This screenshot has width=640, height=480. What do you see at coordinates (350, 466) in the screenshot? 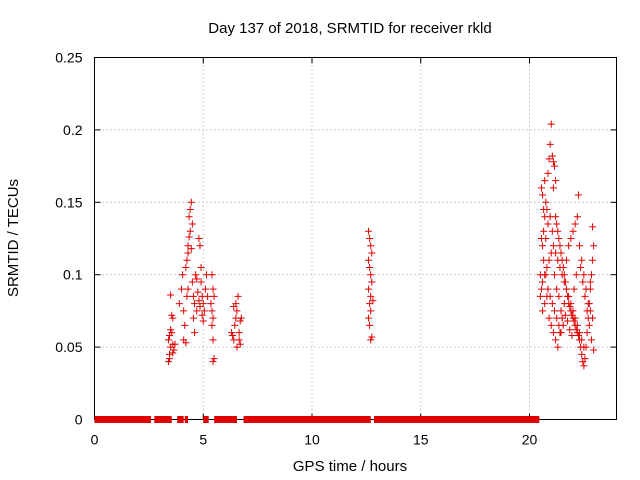
I see `x-axis-label: GPS time / hours` at bounding box center [350, 466].